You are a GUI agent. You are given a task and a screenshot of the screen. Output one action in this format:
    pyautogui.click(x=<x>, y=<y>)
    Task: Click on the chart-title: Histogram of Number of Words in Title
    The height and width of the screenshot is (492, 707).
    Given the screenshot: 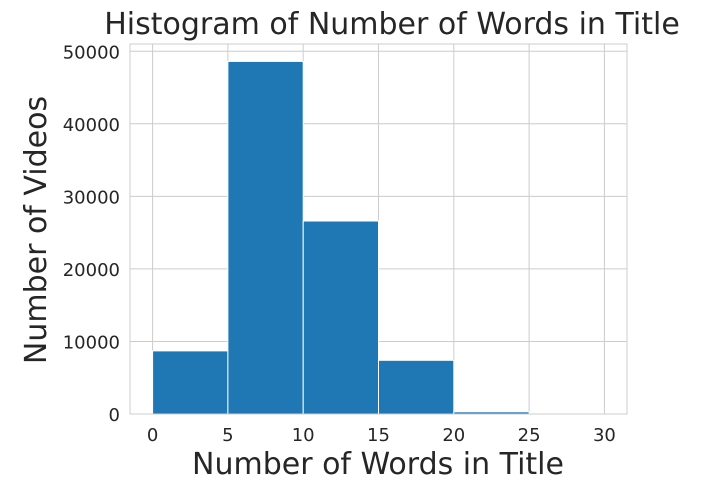 What is the action you would take?
    pyautogui.click(x=392, y=24)
    